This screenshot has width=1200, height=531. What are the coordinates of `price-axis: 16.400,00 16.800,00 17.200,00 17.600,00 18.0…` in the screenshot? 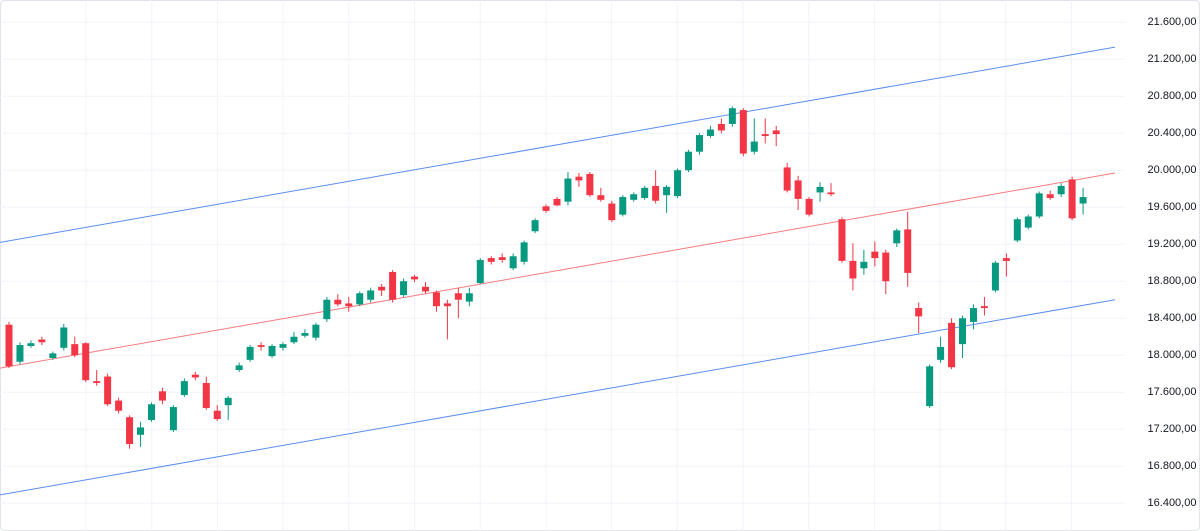 It's located at (1172, 262).